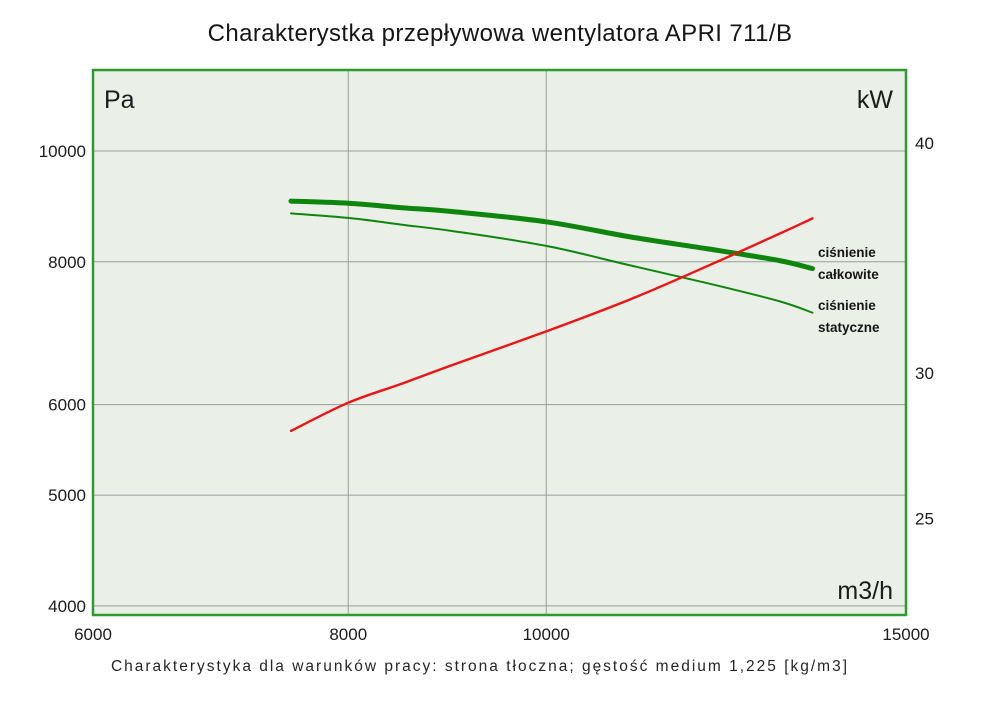 This screenshot has height=706, width=1000. What do you see at coordinates (847, 252) in the screenshot?
I see `legend-cisnienie-calkowite: ciśnienie` at bounding box center [847, 252].